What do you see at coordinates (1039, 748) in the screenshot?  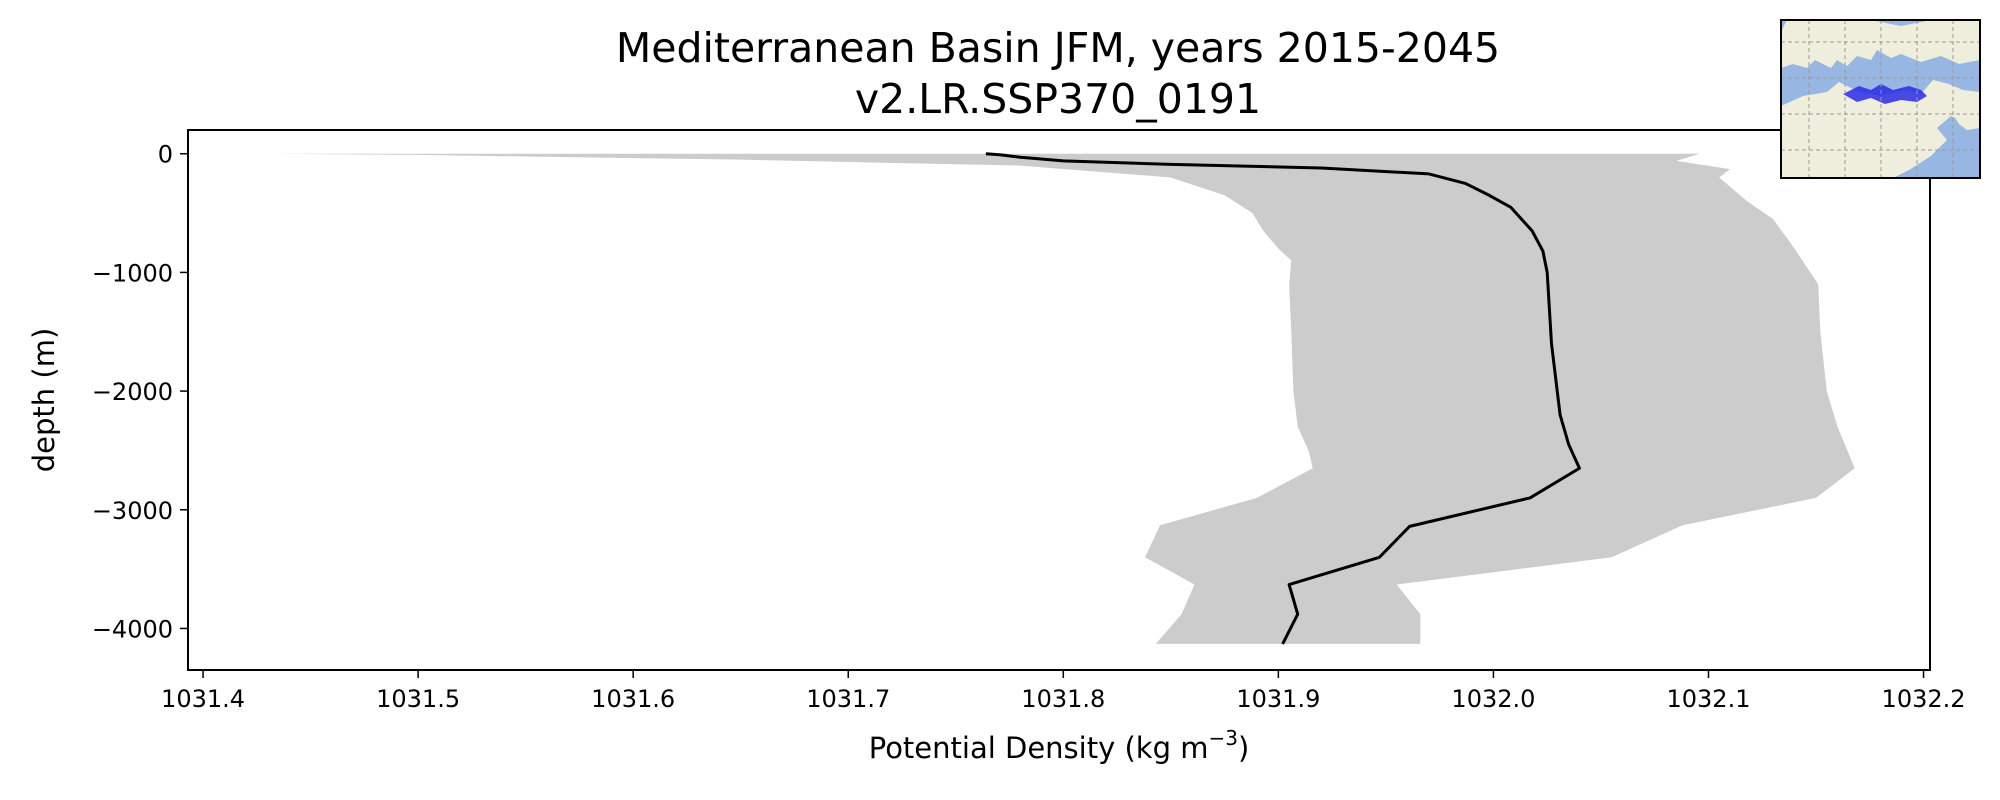 I see `x-axis-label-main: Potential Density (kg m` at bounding box center [1039, 748].